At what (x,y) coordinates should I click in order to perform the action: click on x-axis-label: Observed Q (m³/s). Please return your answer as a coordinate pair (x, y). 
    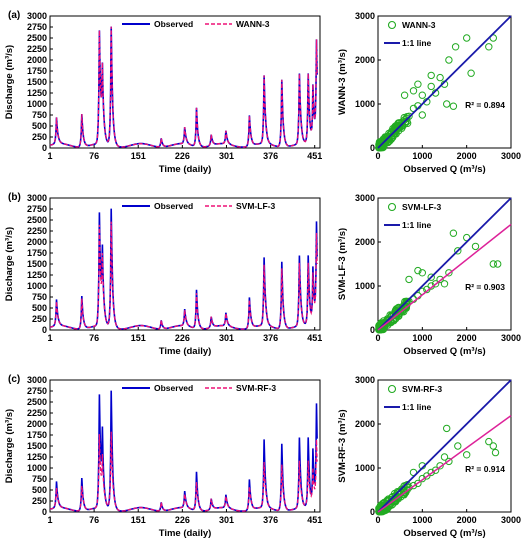
    Looking at the image, I should click on (444, 351).